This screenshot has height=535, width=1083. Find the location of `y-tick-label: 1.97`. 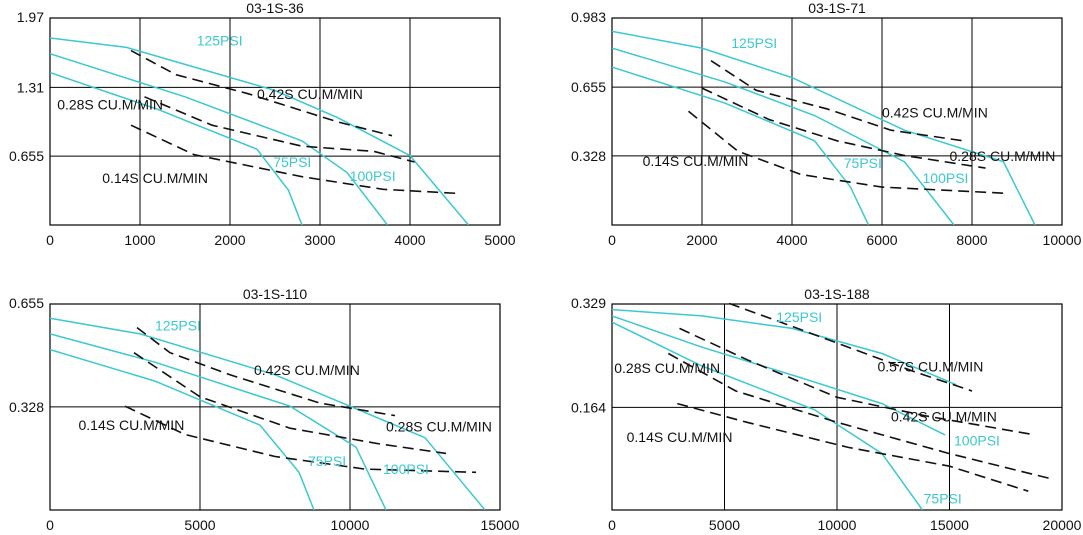

y-tick-label: 1.97 is located at coordinates (30, 17).